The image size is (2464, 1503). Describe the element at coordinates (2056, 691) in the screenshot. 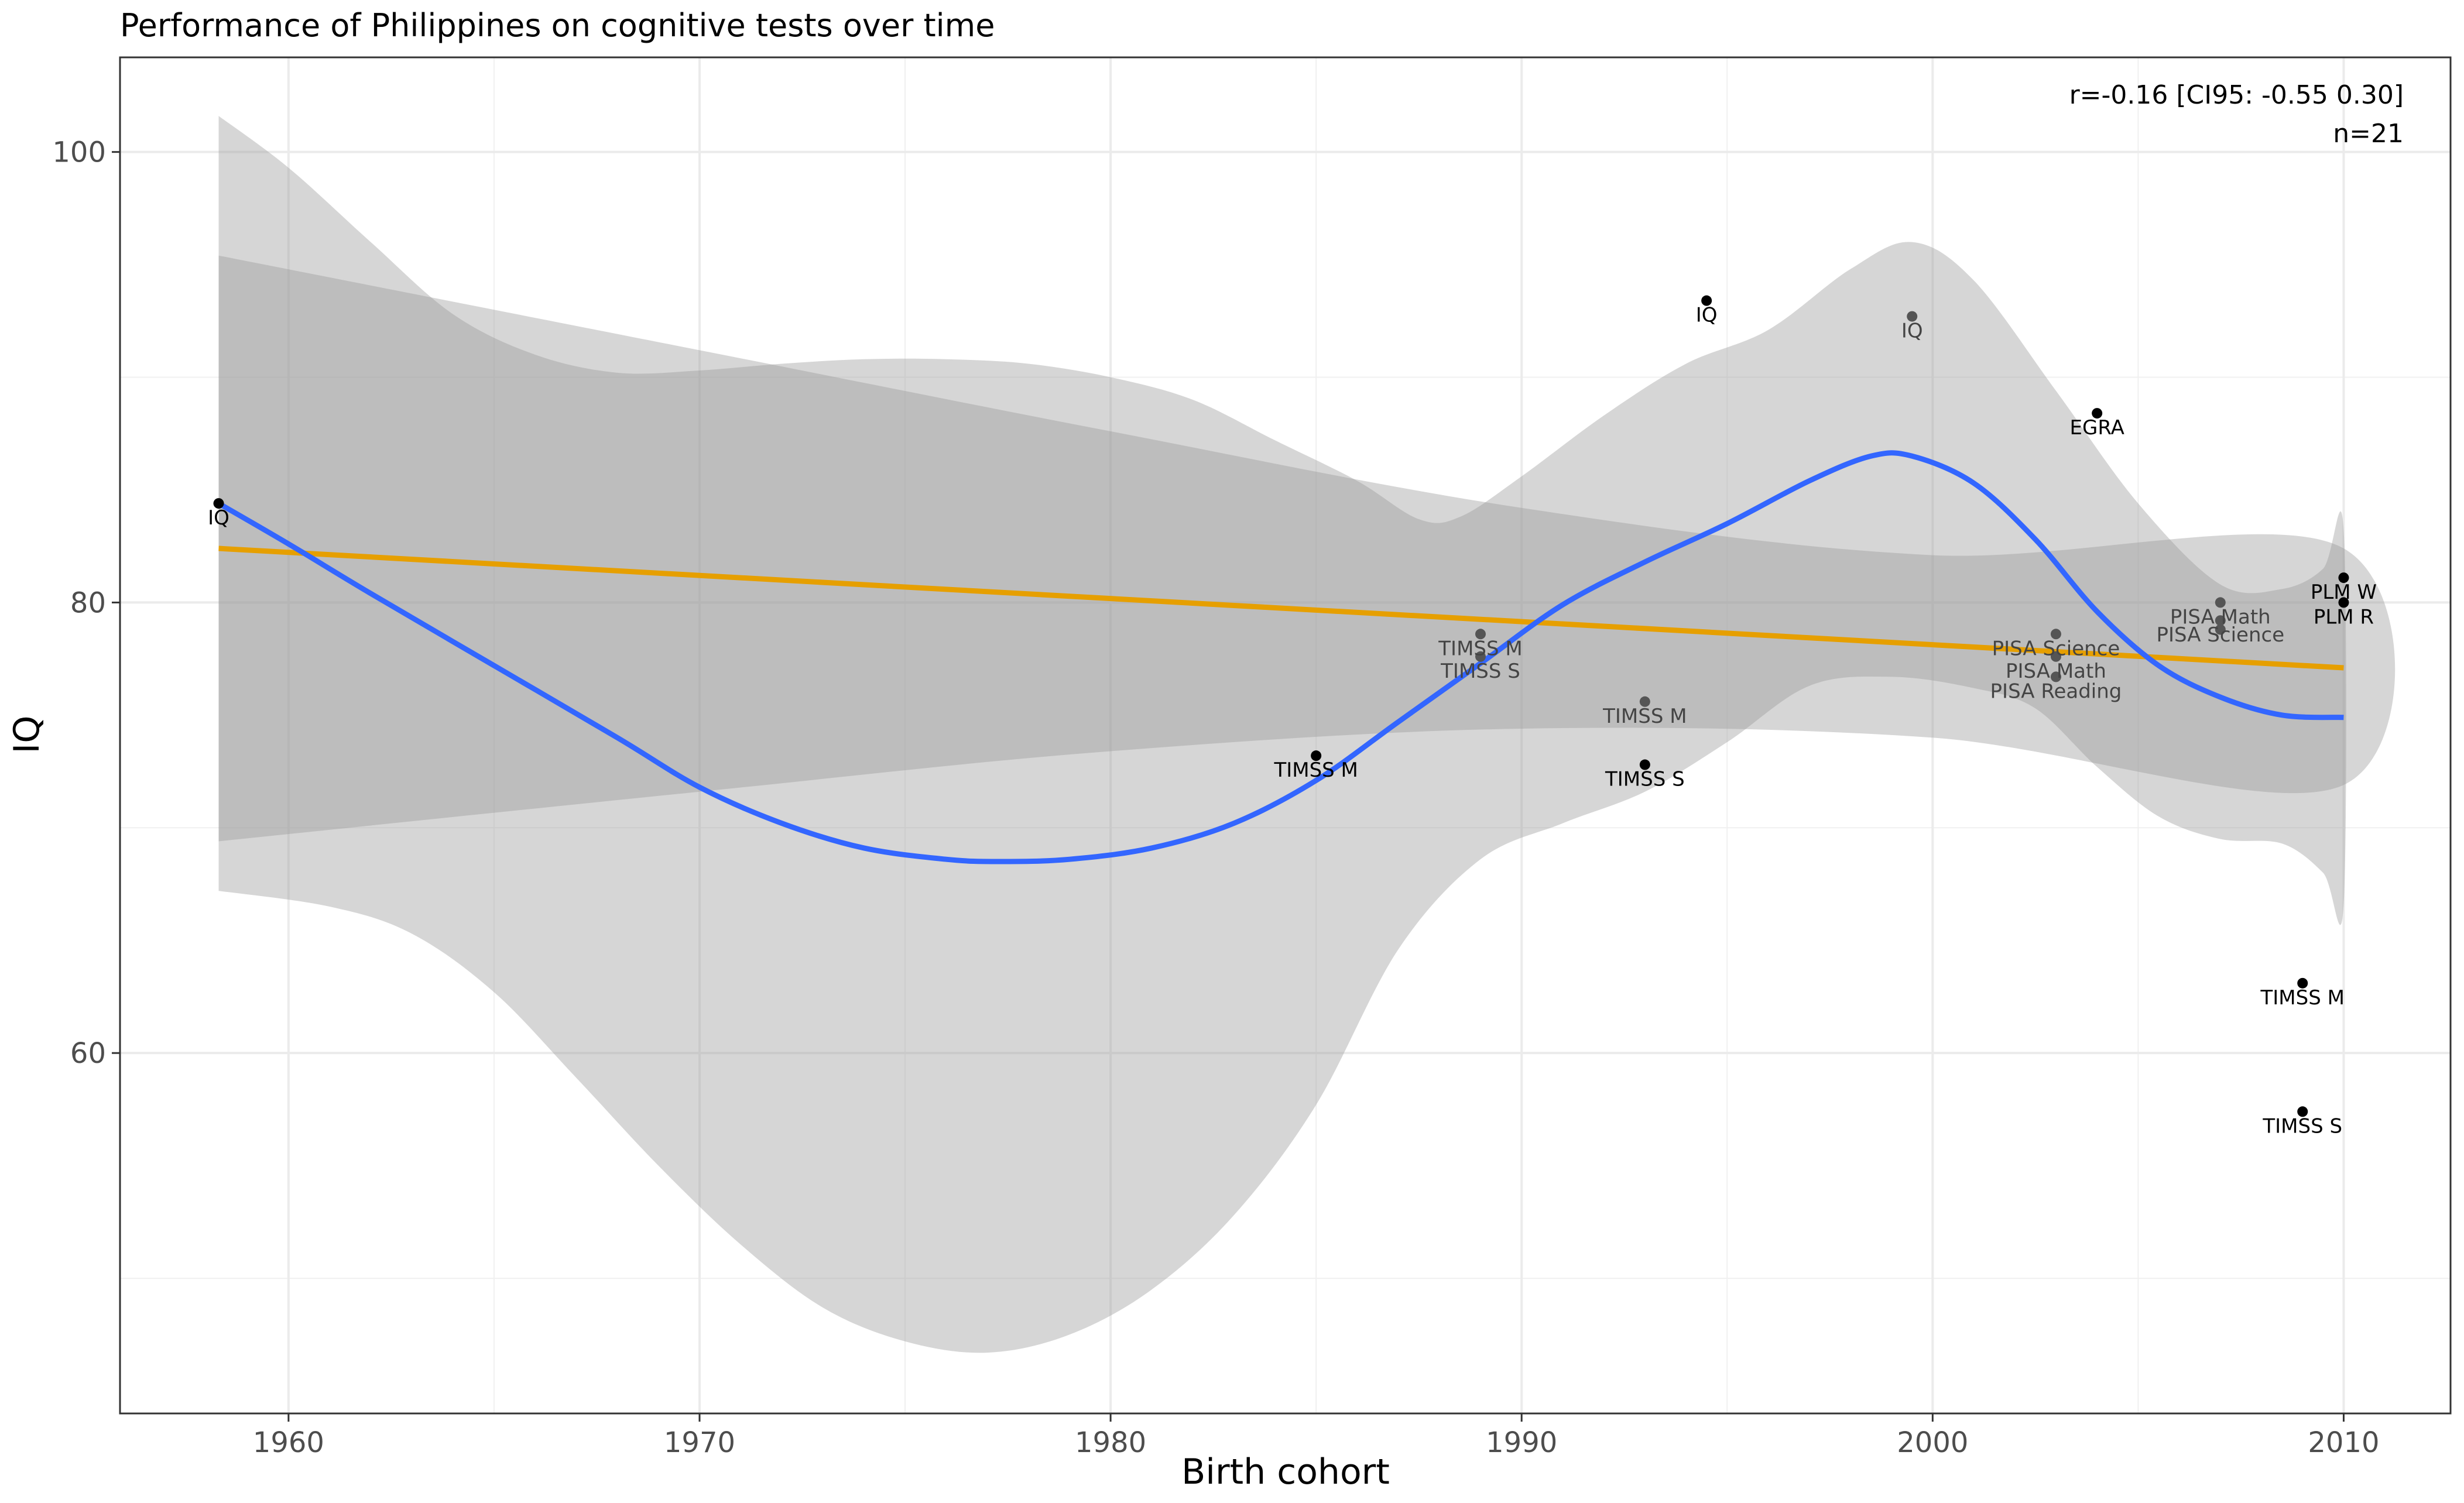

I see `point-label: PISA Reading` at that location.